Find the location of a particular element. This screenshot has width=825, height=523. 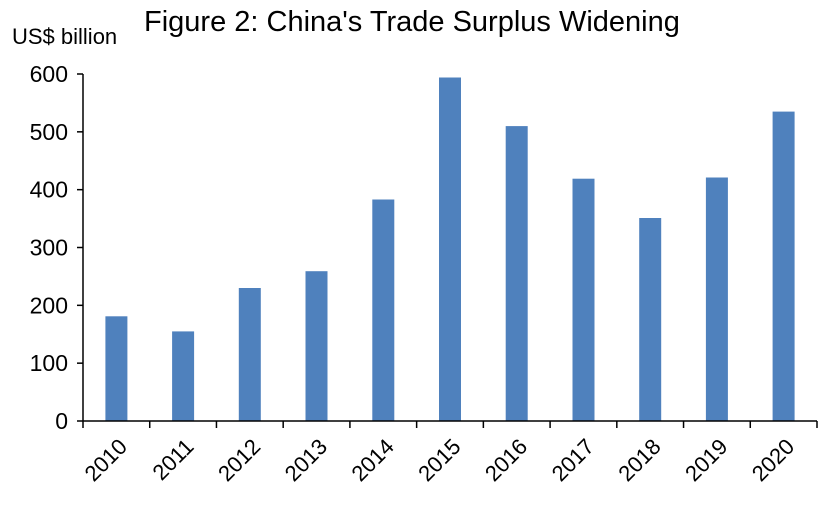

bar-2010 is located at coordinates (116, 368).